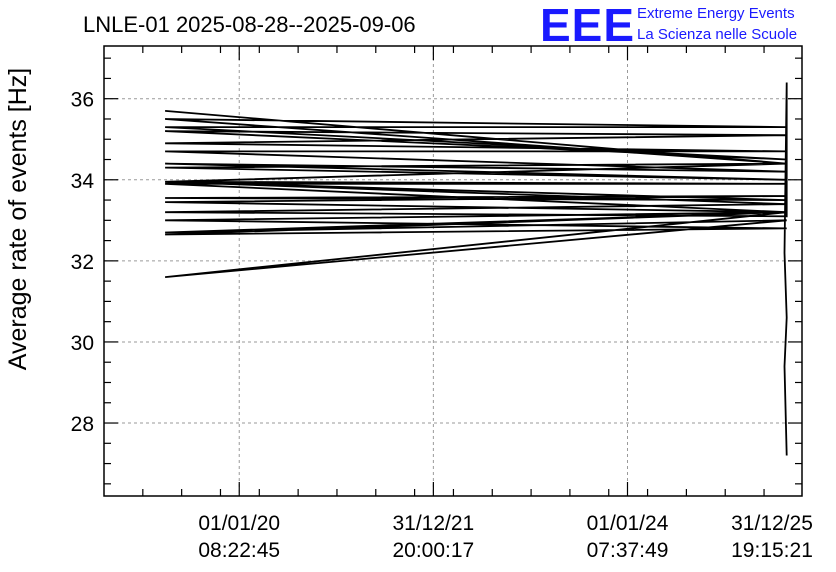 This screenshot has width=836, height=572. I want to click on chart-title: LNLE-01 2025-08-28--2025-09-06, so click(249, 24).